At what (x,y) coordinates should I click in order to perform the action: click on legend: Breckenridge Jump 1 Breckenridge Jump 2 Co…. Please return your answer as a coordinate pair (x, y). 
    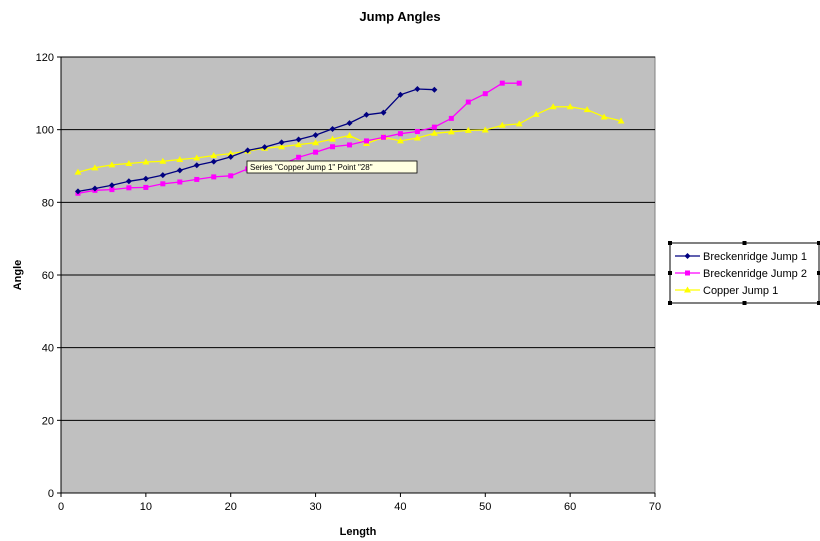
    Looking at the image, I should click on (744, 273).